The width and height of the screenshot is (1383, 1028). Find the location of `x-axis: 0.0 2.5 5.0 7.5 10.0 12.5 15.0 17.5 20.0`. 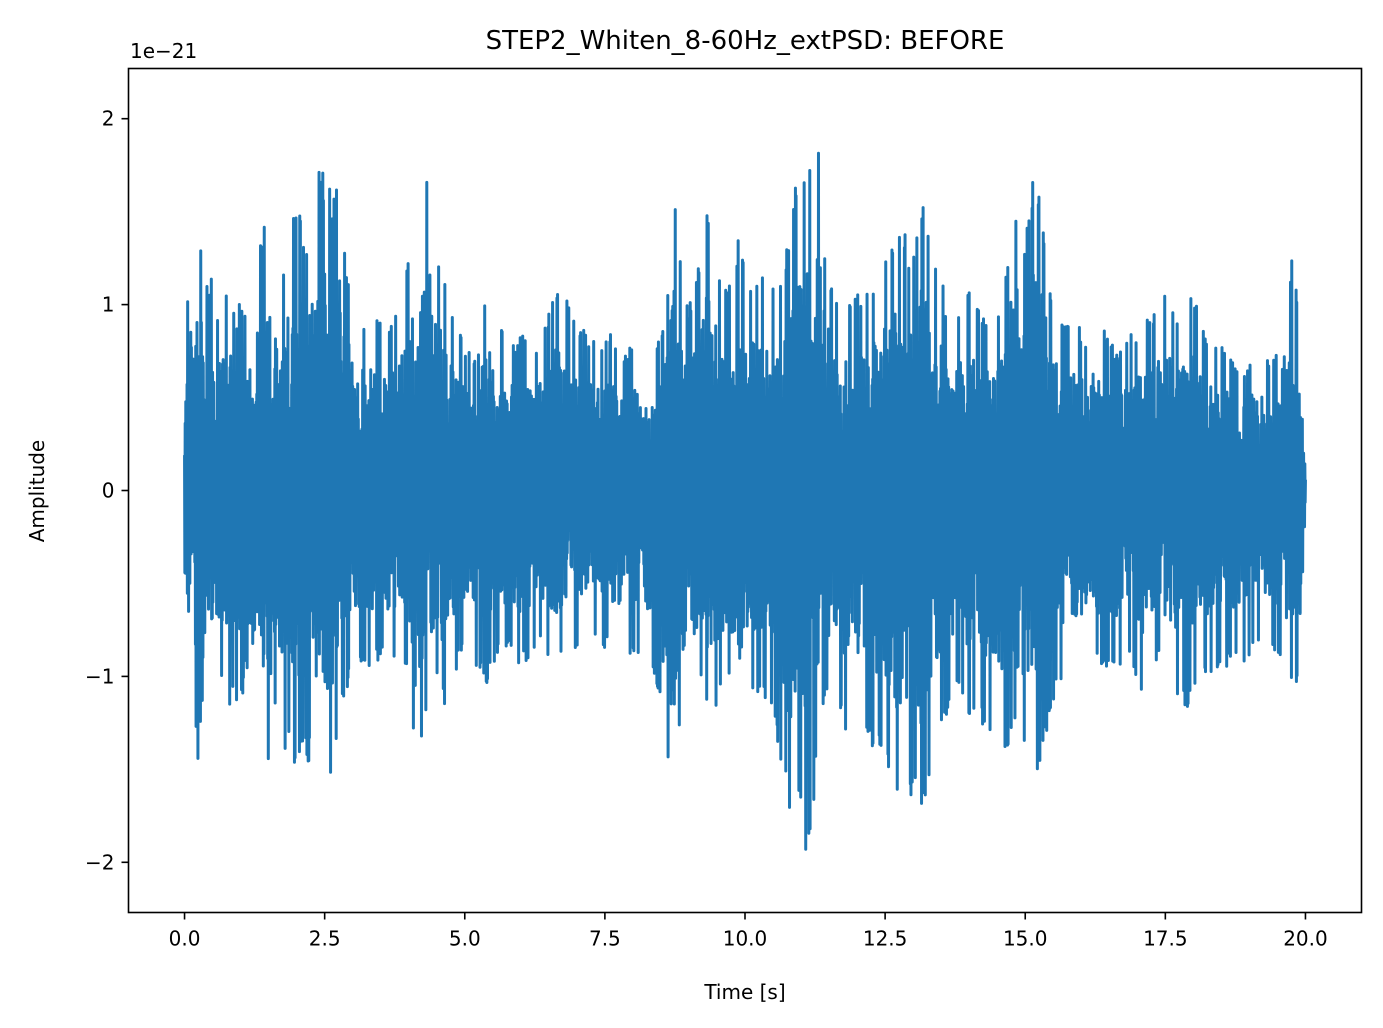

x-axis: 0.0 2.5 5.0 7.5 10.0 12.5 15.0 17.5 20.0 is located at coordinates (748, 931).